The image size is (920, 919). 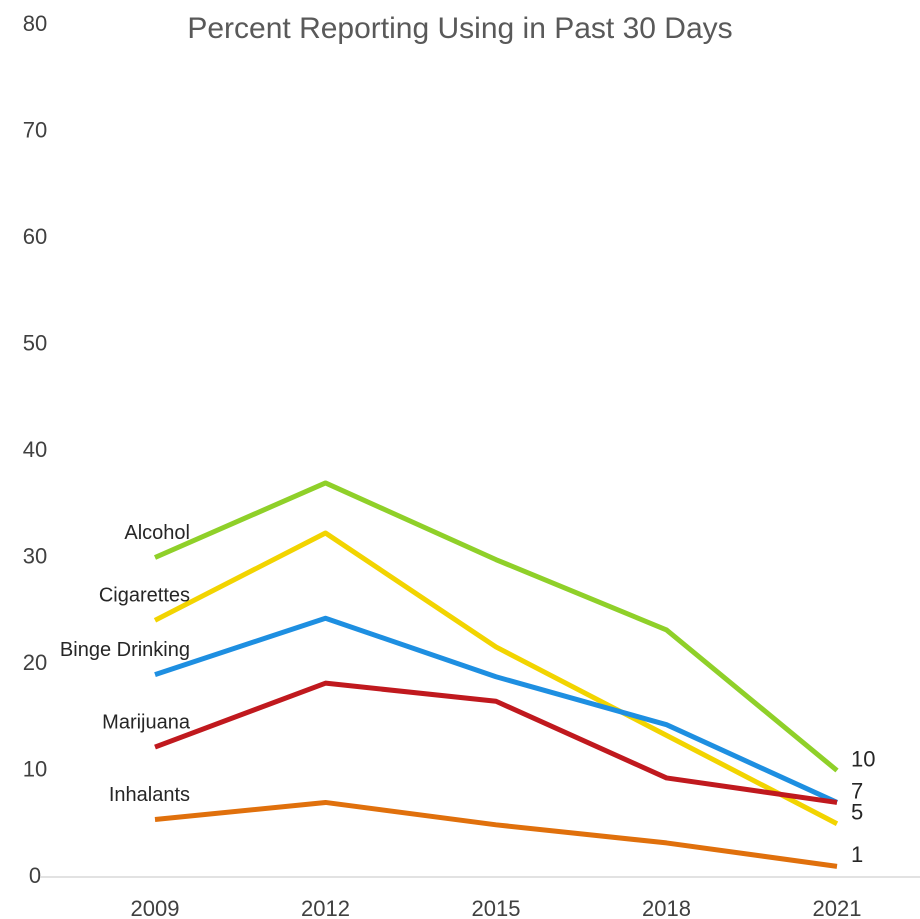 I want to click on data-label: 5, so click(x=857, y=812).